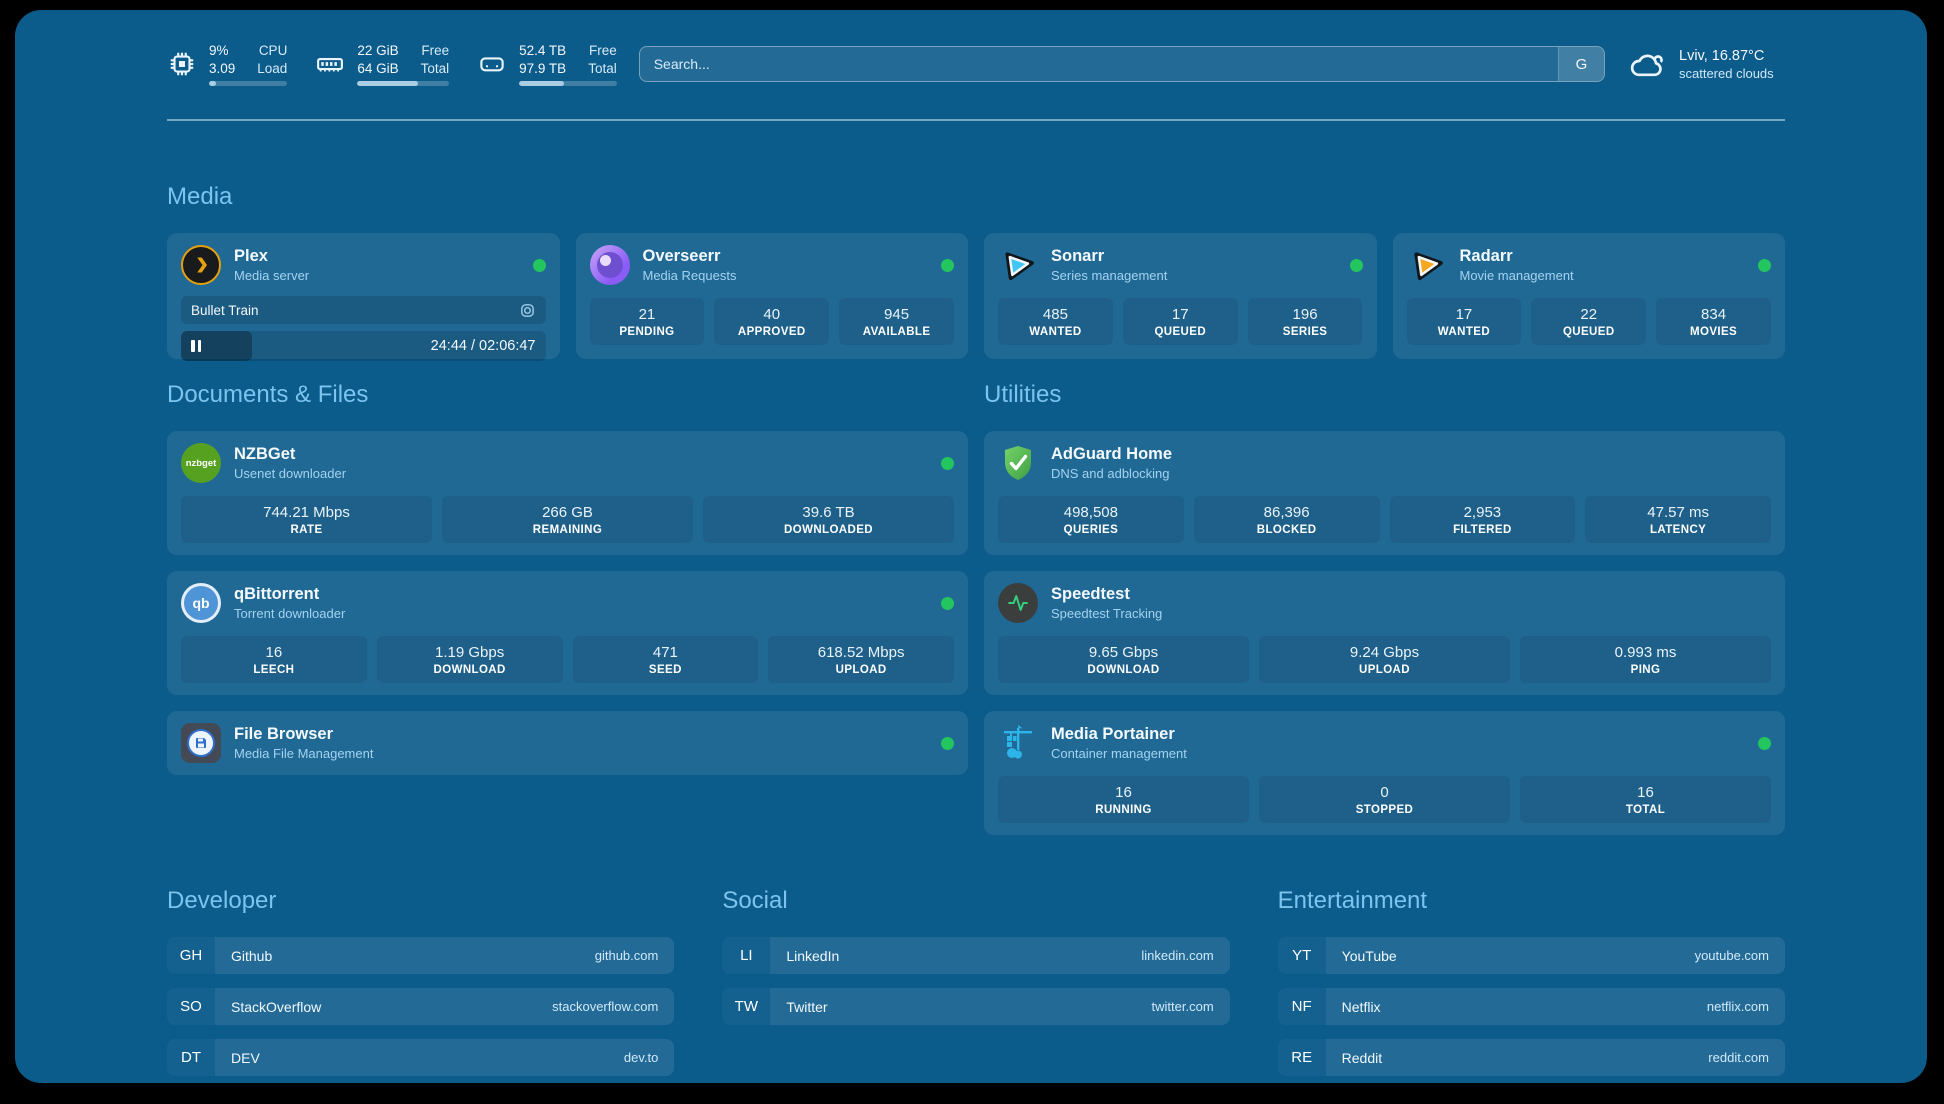 This screenshot has height=1104, width=1944. Describe the element at coordinates (378, 68) in the screenshot. I see `memory-total-value: 64 GiB` at that location.